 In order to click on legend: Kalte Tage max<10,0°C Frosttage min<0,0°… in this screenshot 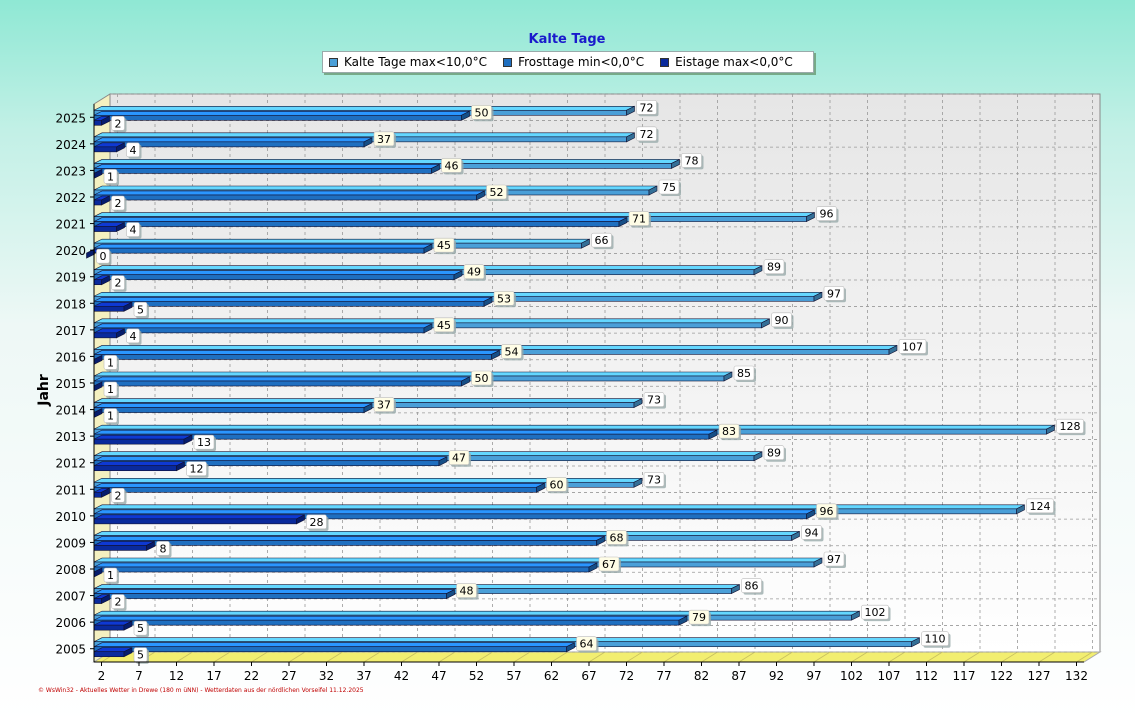, I will do `click(568, 62)`.